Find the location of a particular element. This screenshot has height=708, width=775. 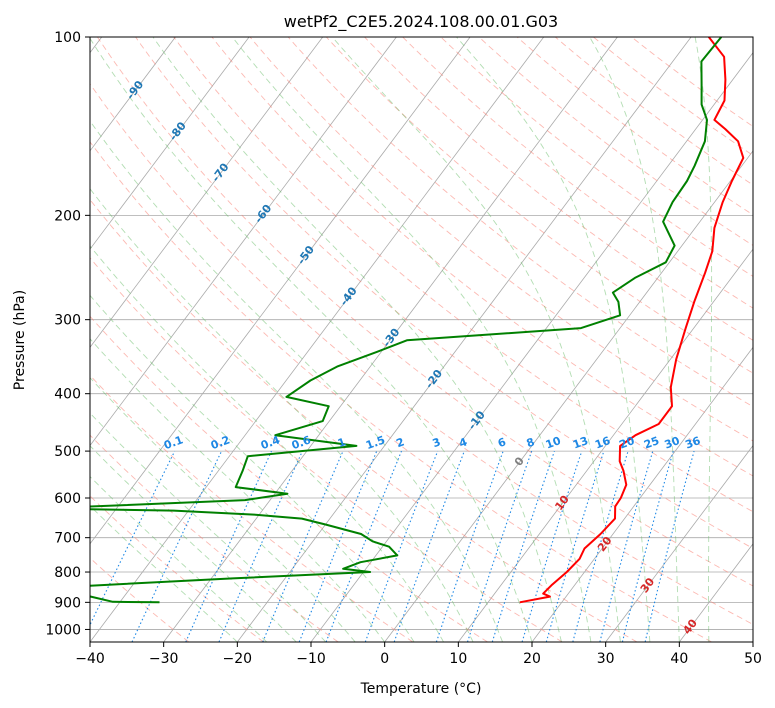

mixing-ratio-label: 4 is located at coordinates (463, 442).